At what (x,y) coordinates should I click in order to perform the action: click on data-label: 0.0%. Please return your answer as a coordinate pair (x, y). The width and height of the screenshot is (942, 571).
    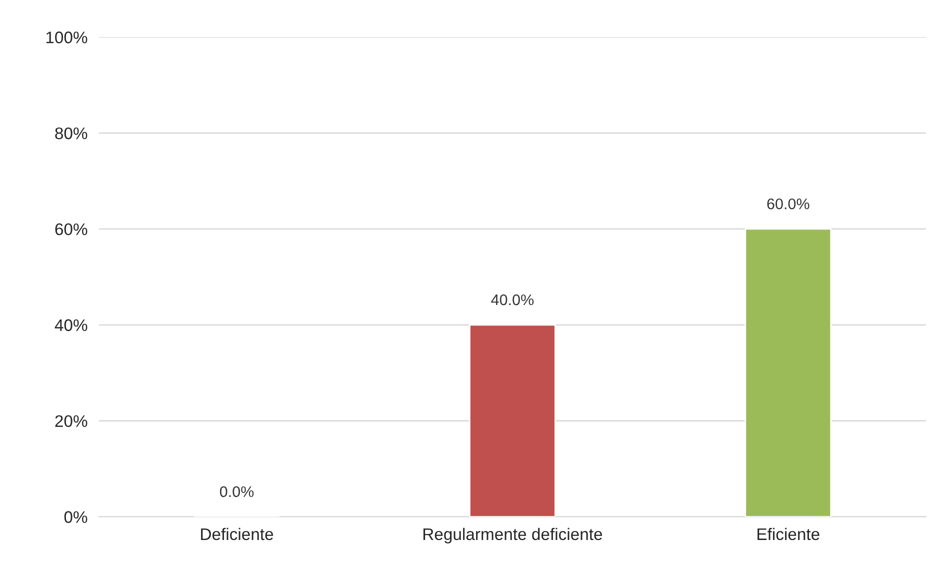
    Looking at the image, I should click on (237, 492).